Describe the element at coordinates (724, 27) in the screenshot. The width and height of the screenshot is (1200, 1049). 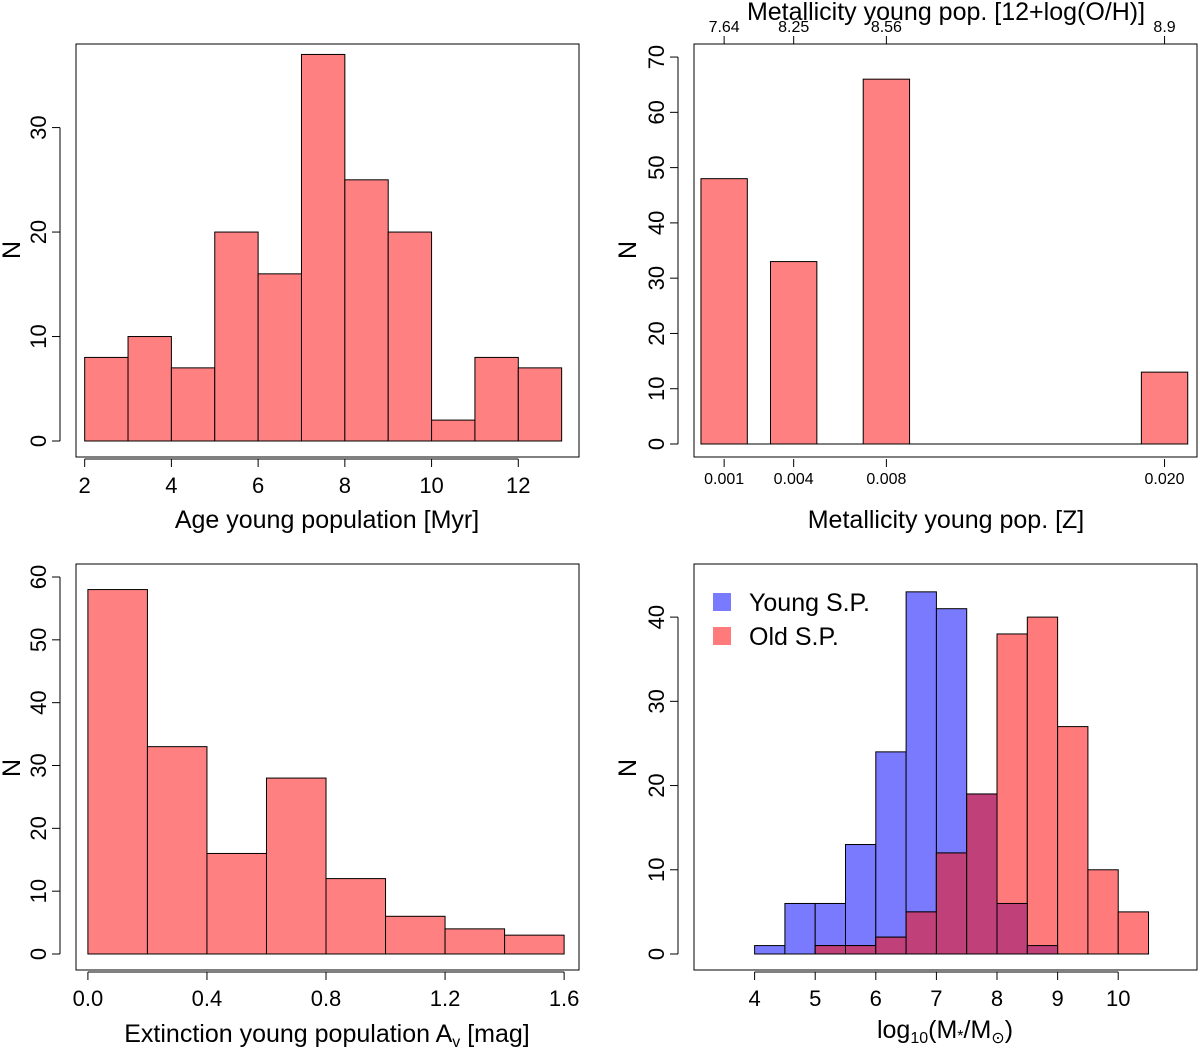
I see `metallicity-top-tick-label: 7.64` at that location.